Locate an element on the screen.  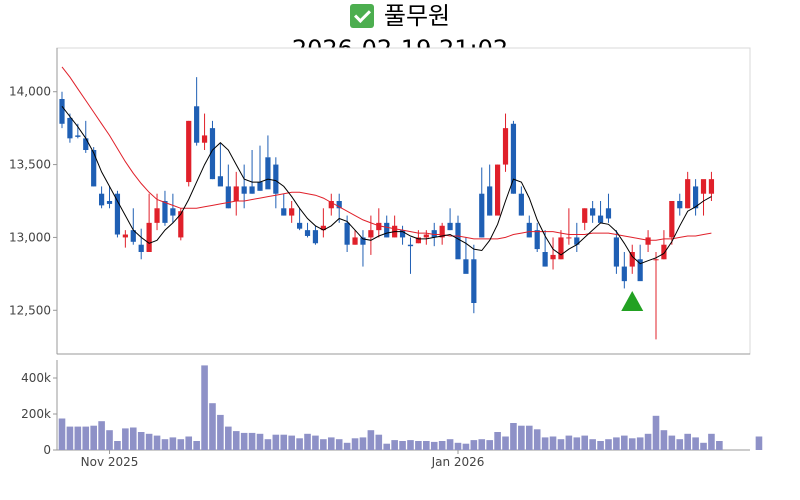
chart-title: 풀무원 is located at coordinates (400, 16).